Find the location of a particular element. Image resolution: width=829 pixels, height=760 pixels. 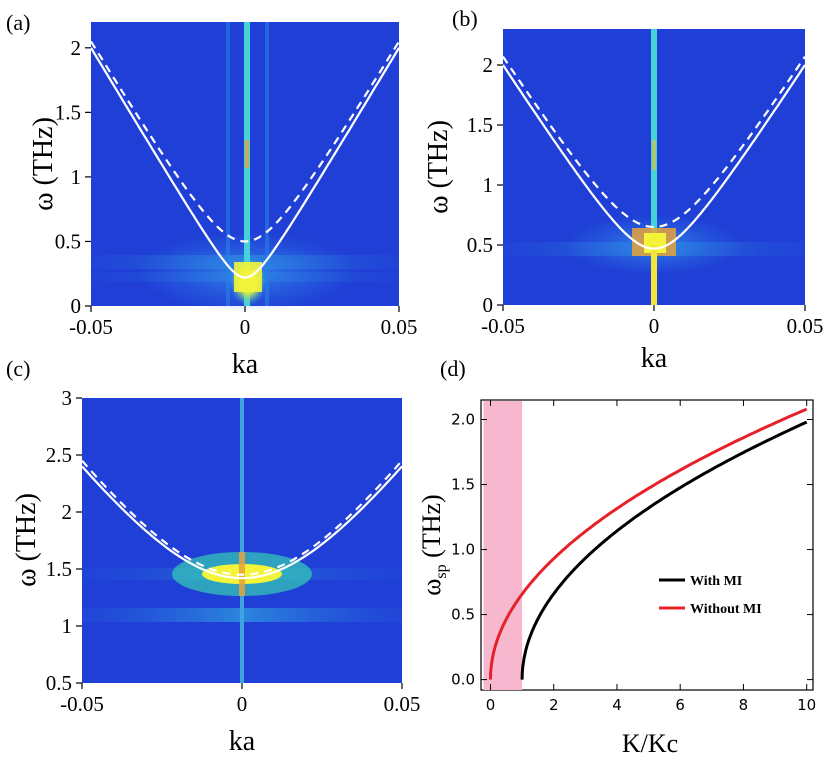

tick-label-a-y-1: 0.5 is located at coordinates (68, 241).